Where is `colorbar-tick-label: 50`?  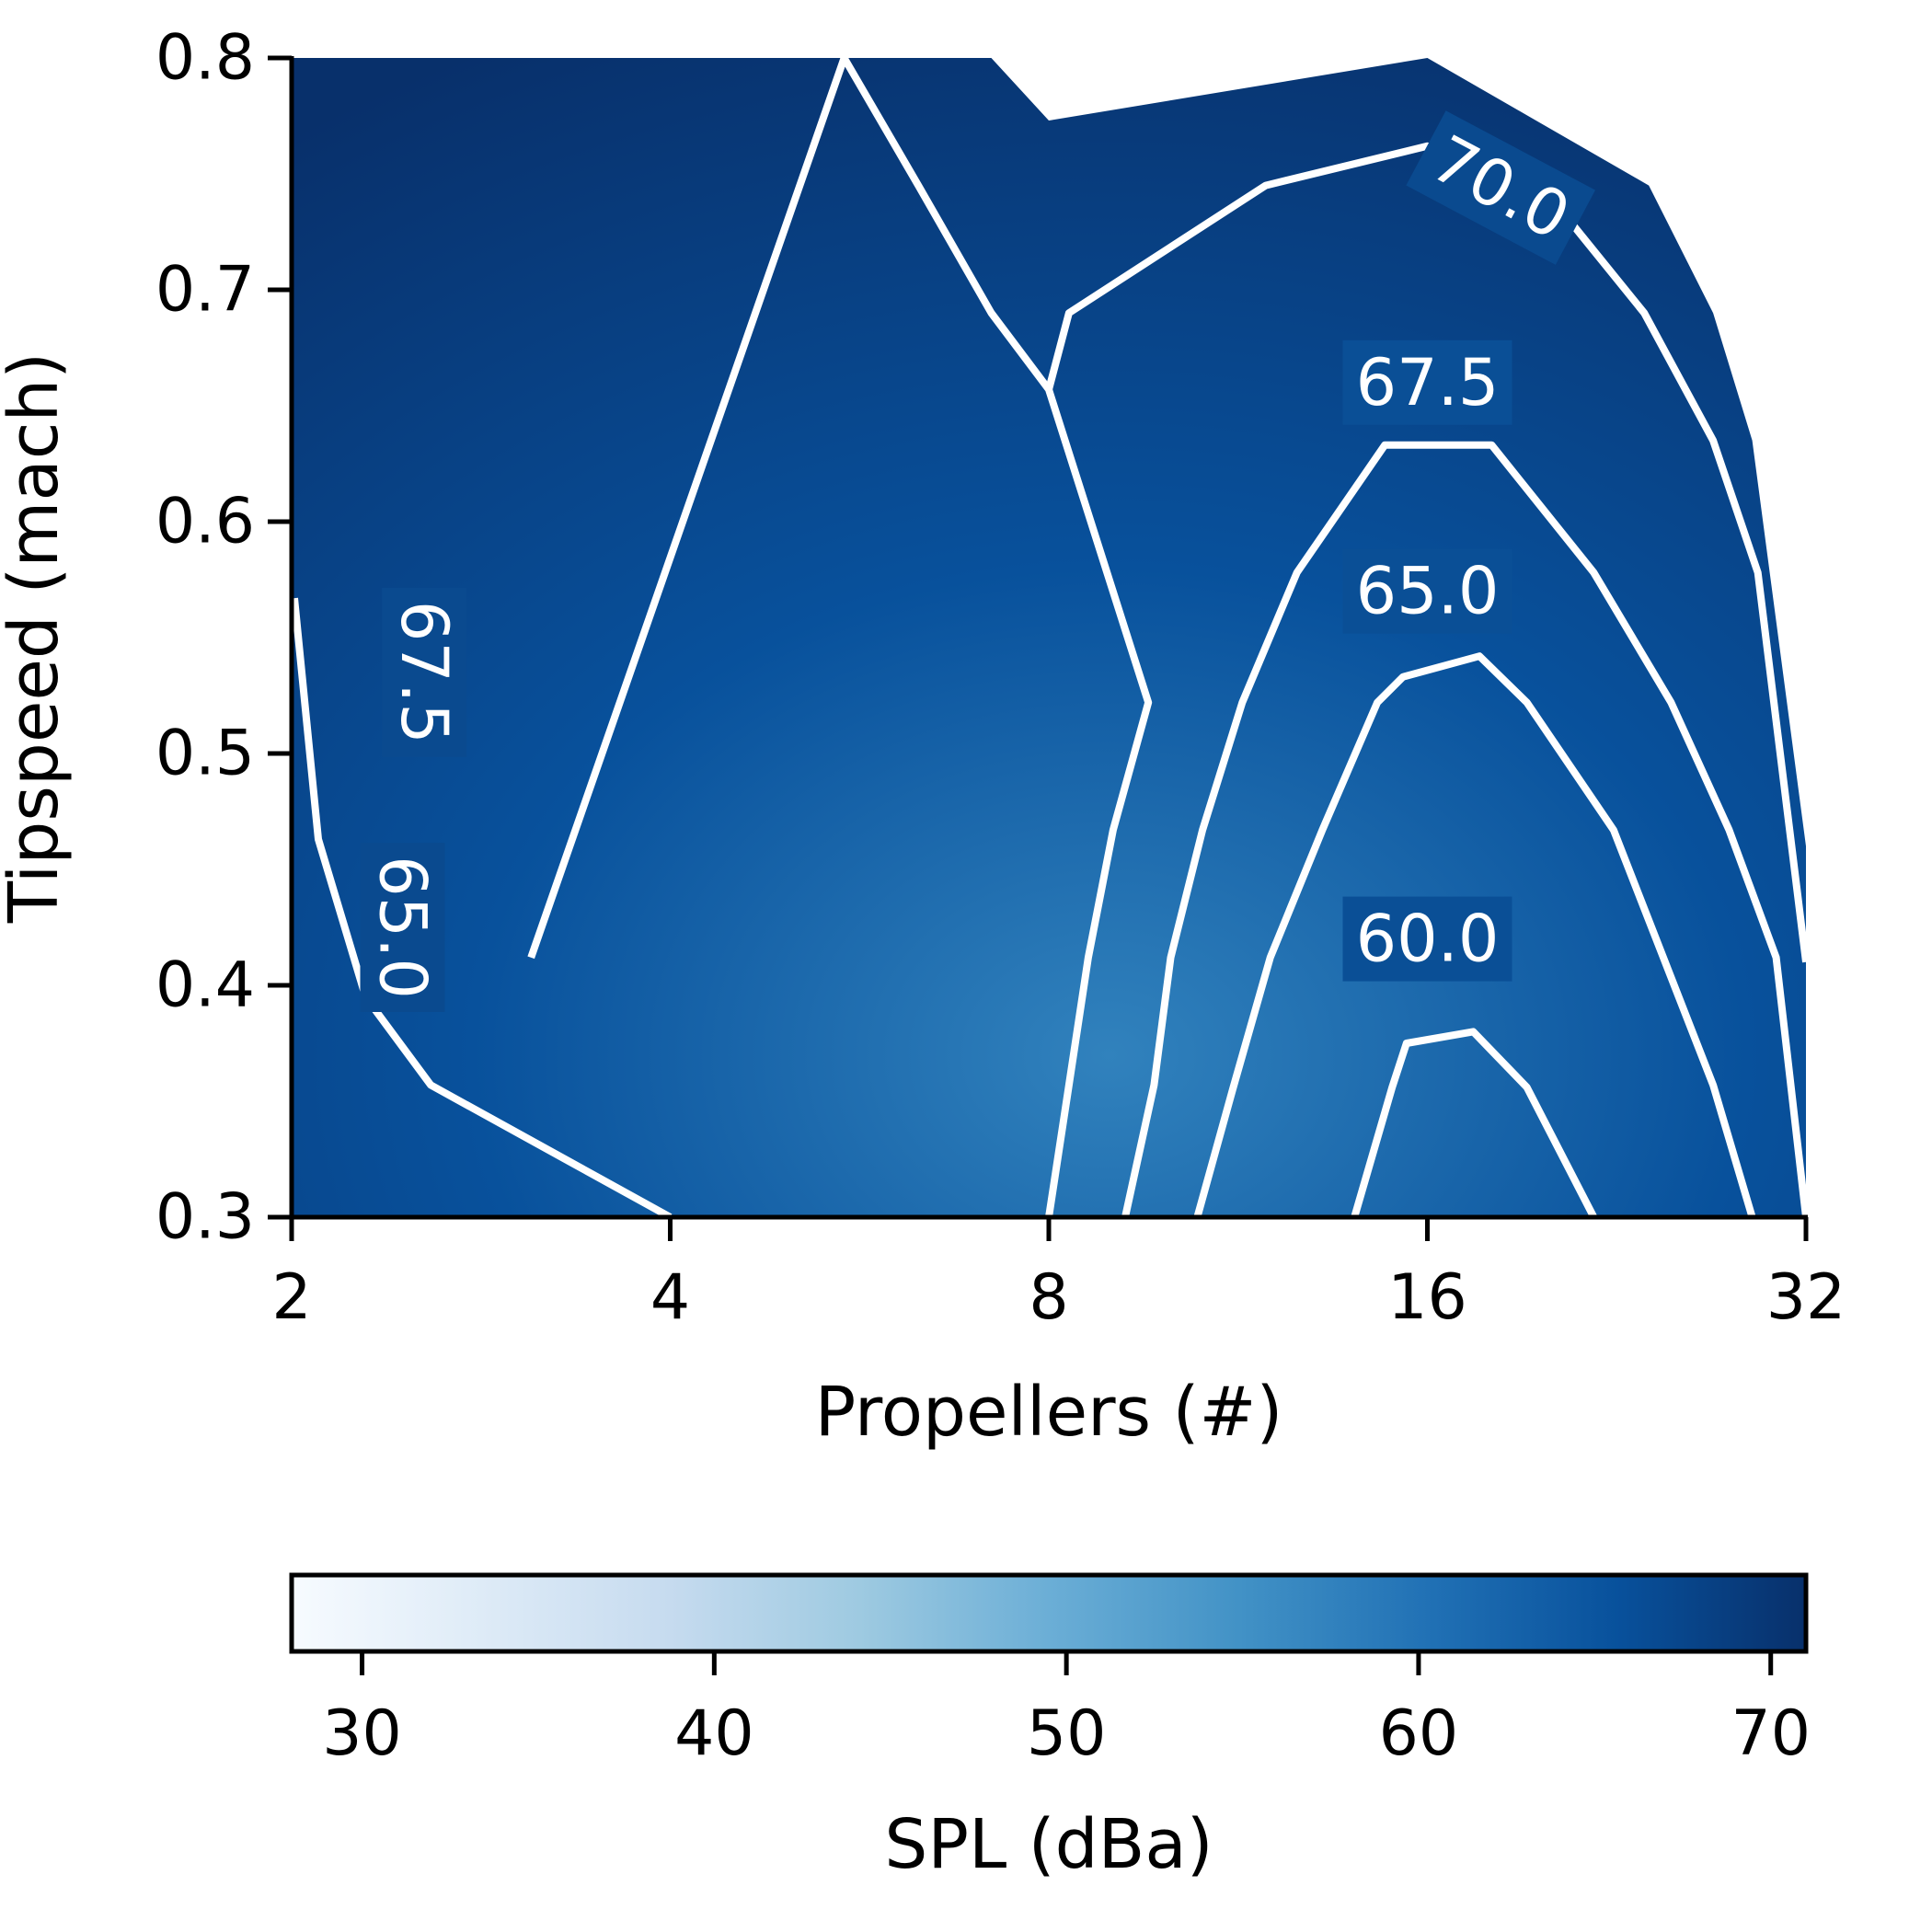 colorbar-tick-label: 50 is located at coordinates (1067, 1733).